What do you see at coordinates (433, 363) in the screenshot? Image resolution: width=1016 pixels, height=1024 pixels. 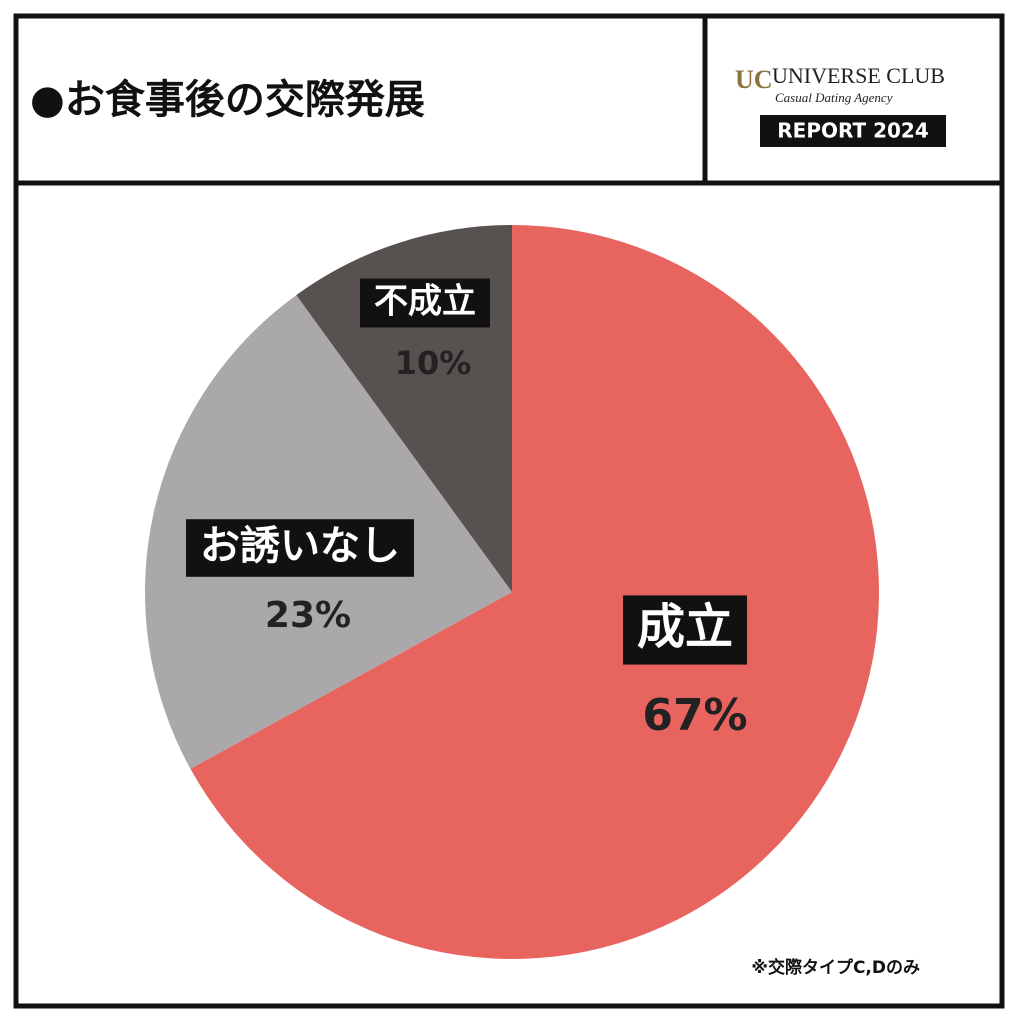 I see `value-label: 10%` at bounding box center [433, 363].